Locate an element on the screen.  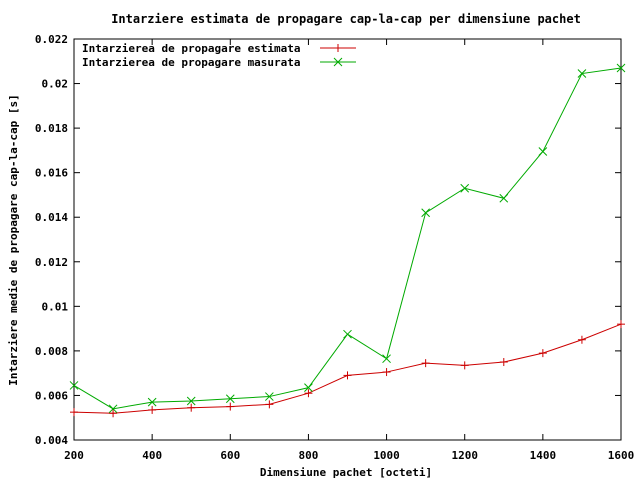
x-tick-label: 200 is located at coordinates (74, 455).